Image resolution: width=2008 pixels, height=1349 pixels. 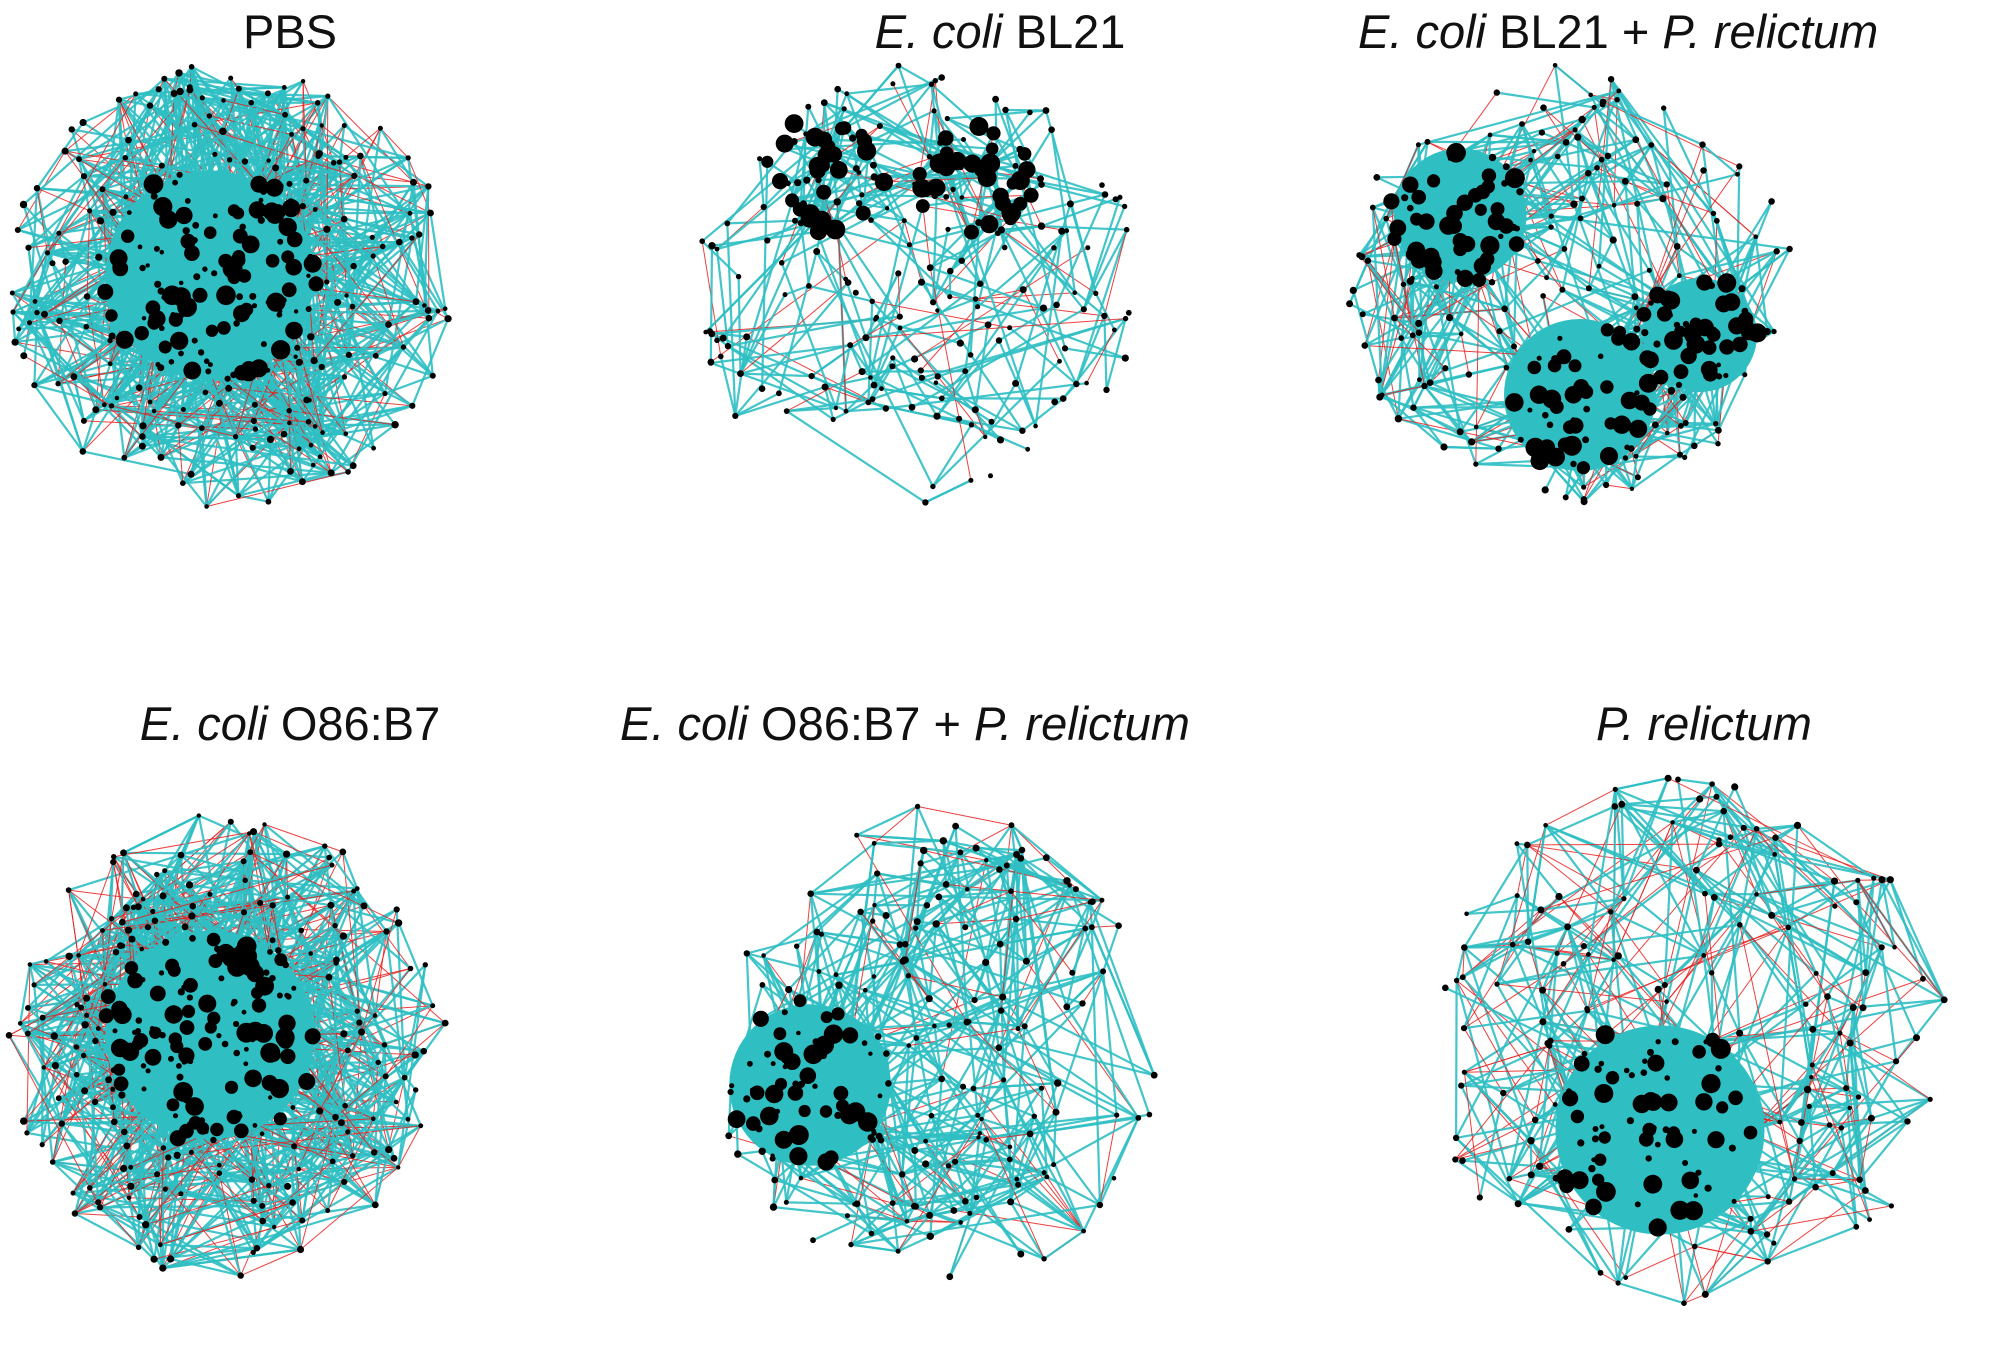 I want to click on title-part: E. coli, so click(x=938, y=31).